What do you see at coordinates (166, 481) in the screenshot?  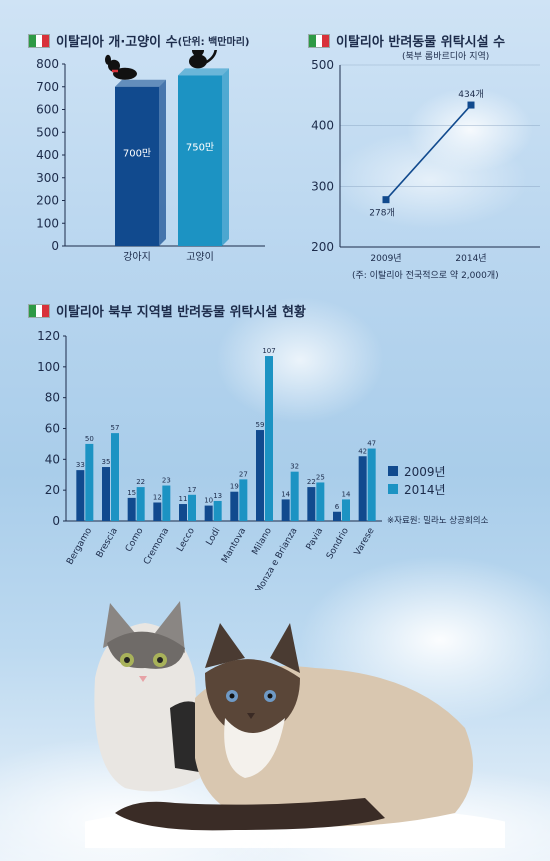 I see `bottom-bar-label-1-3: 23` at bounding box center [166, 481].